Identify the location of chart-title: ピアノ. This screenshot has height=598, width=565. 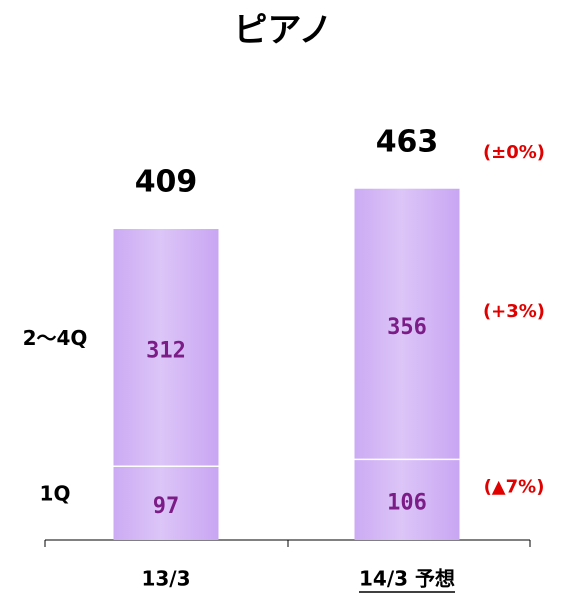
(283, 31).